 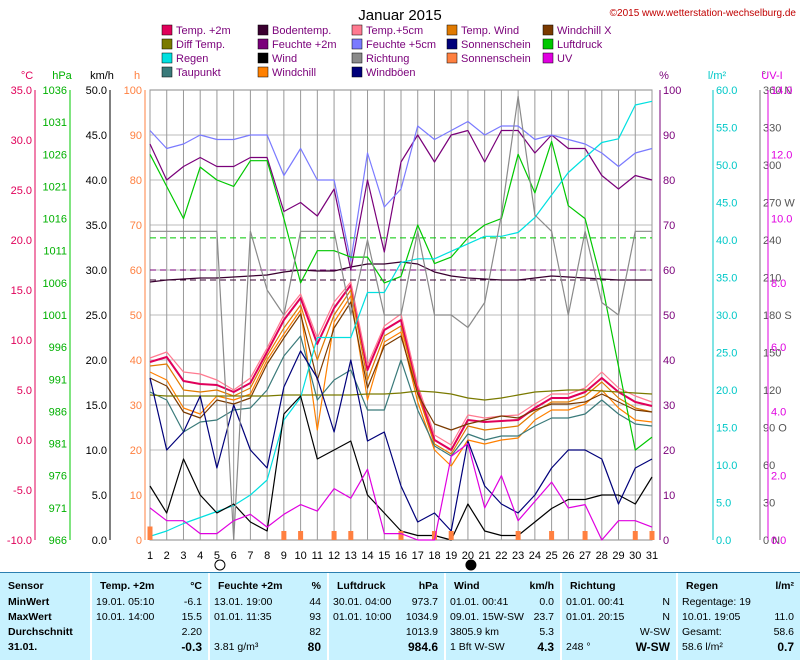 I want to click on x-tick-label: 21, so click(x=485, y=556).